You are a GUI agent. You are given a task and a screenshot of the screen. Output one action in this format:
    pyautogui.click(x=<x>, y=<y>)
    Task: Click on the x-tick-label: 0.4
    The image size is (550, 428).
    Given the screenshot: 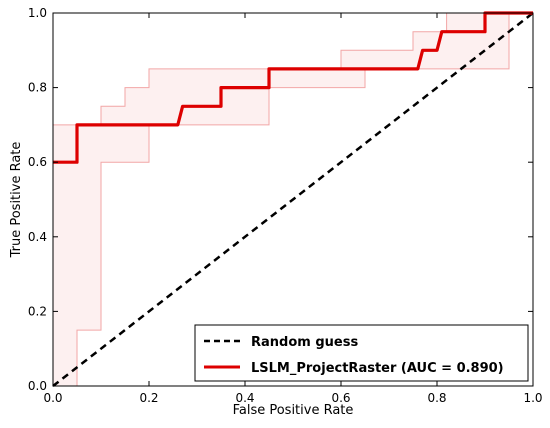 What is the action you would take?
    pyautogui.click(x=244, y=398)
    